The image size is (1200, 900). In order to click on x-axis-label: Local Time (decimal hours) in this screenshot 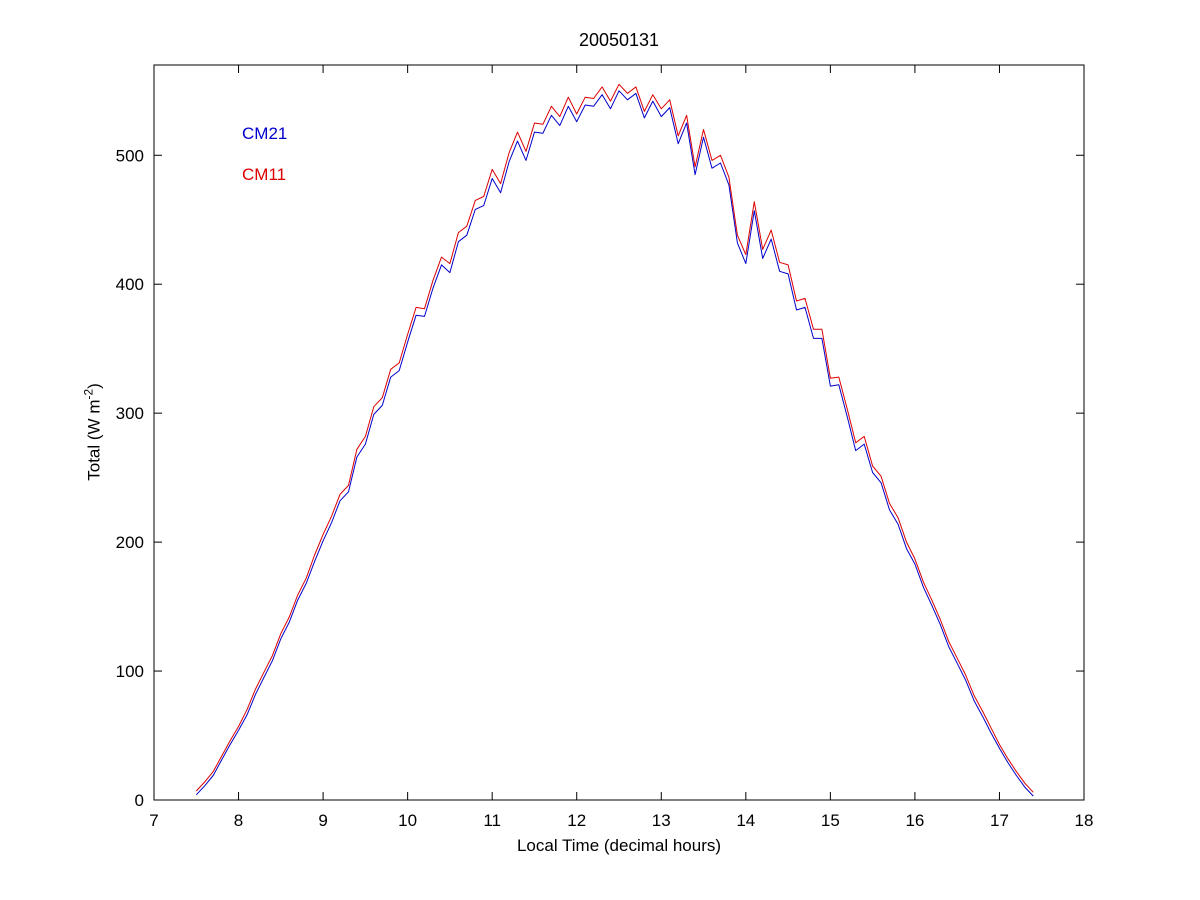, I will do `click(619, 845)`.